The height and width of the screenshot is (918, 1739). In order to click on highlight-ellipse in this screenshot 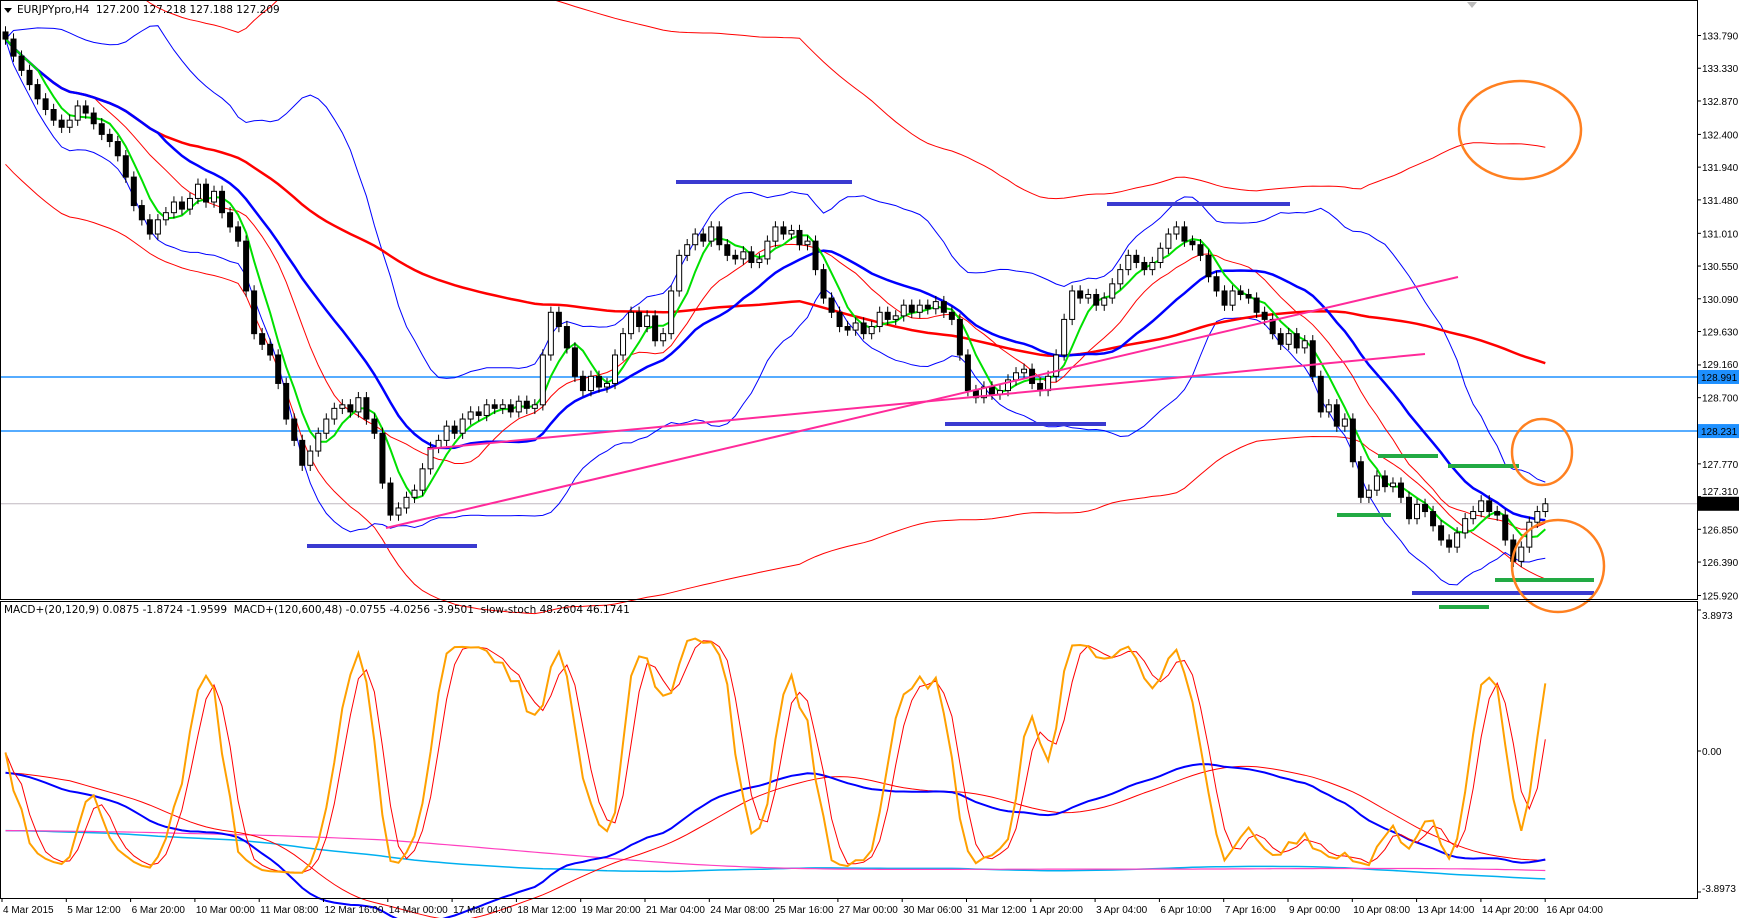, I will do `click(1520, 130)`.